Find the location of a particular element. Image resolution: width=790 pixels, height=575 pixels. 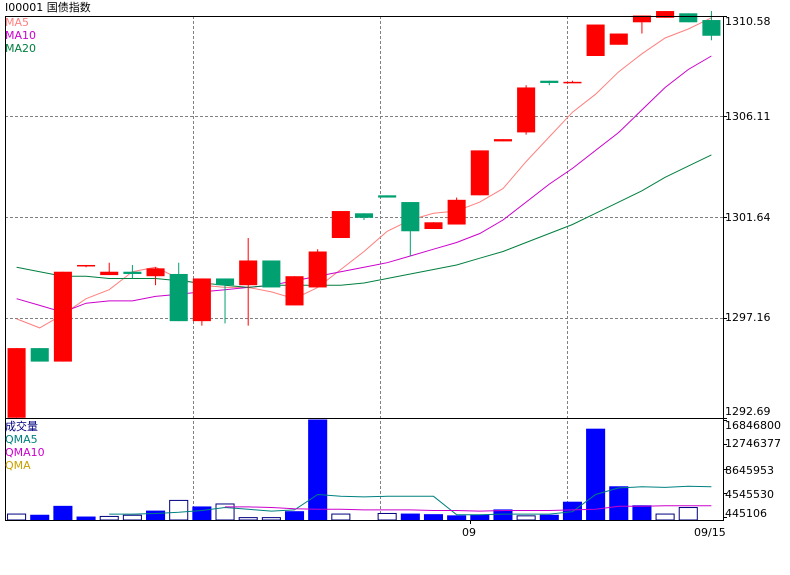

legend-qma10: QMA10 is located at coordinates (25, 452).